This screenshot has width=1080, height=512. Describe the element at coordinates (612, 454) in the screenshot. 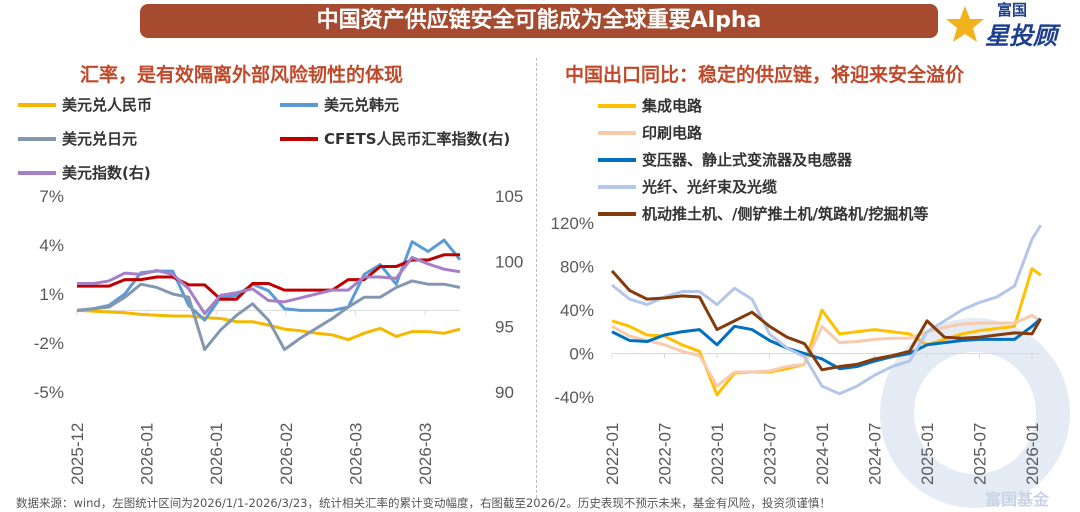

I see `x-tick-label: 2022-01` at that location.